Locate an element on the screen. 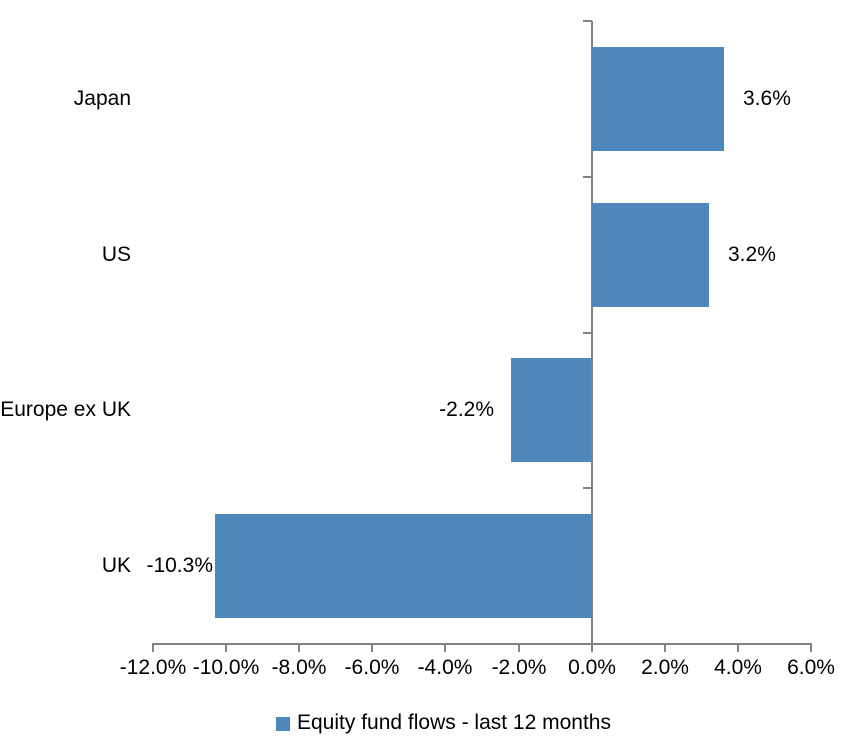 The image size is (852, 747). x-tick-label: -12.0% is located at coordinates (153, 667).